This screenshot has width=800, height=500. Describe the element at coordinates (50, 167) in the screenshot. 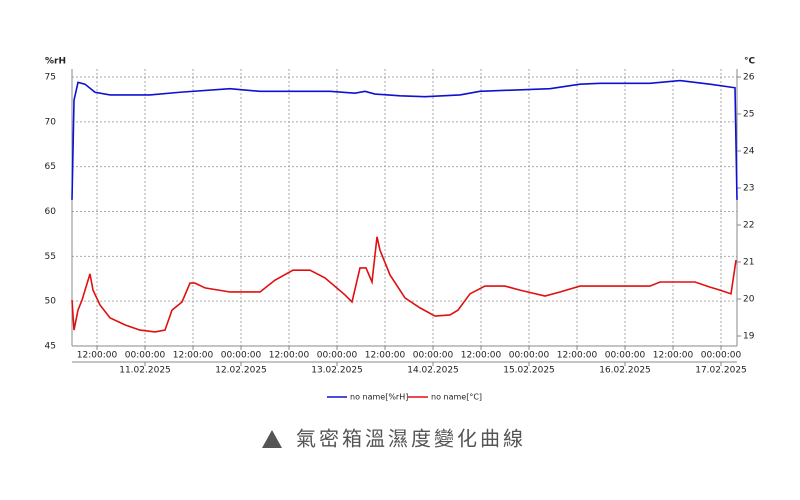

I see `y-tick-label: 65` at that location.